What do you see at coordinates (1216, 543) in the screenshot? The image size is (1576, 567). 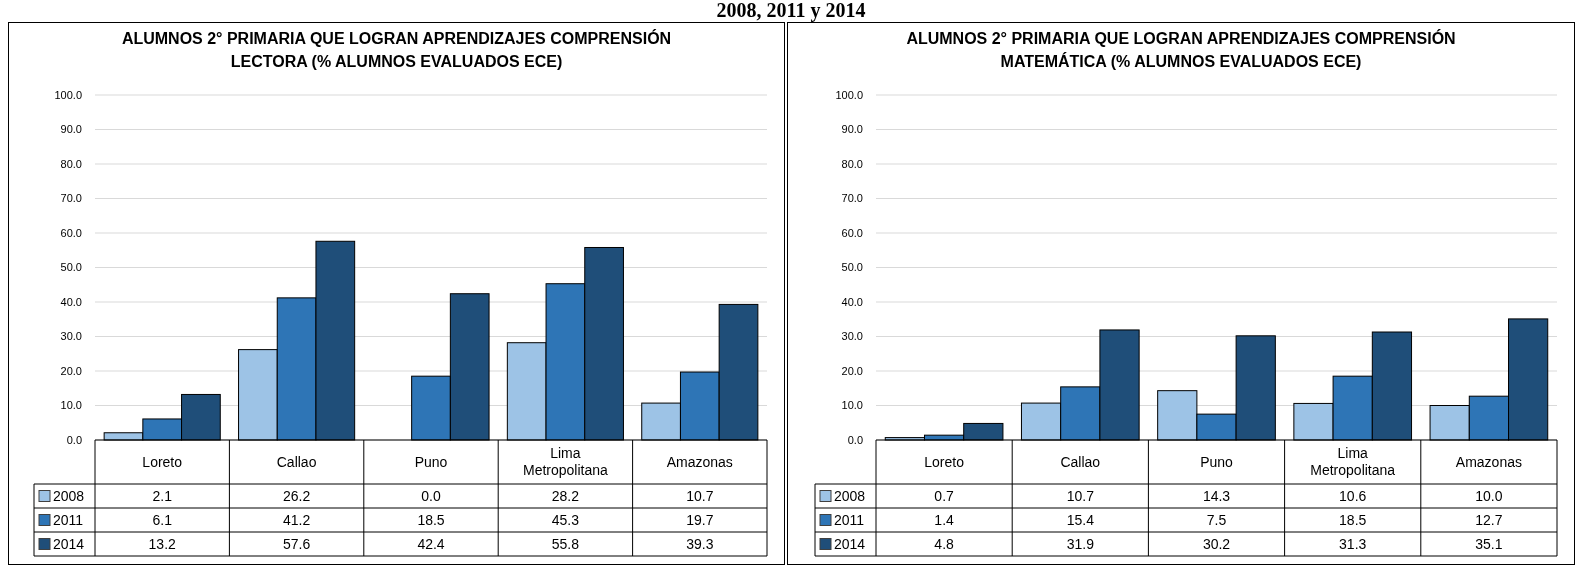 I see `data-label: 30.2` at bounding box center [1216, 543].